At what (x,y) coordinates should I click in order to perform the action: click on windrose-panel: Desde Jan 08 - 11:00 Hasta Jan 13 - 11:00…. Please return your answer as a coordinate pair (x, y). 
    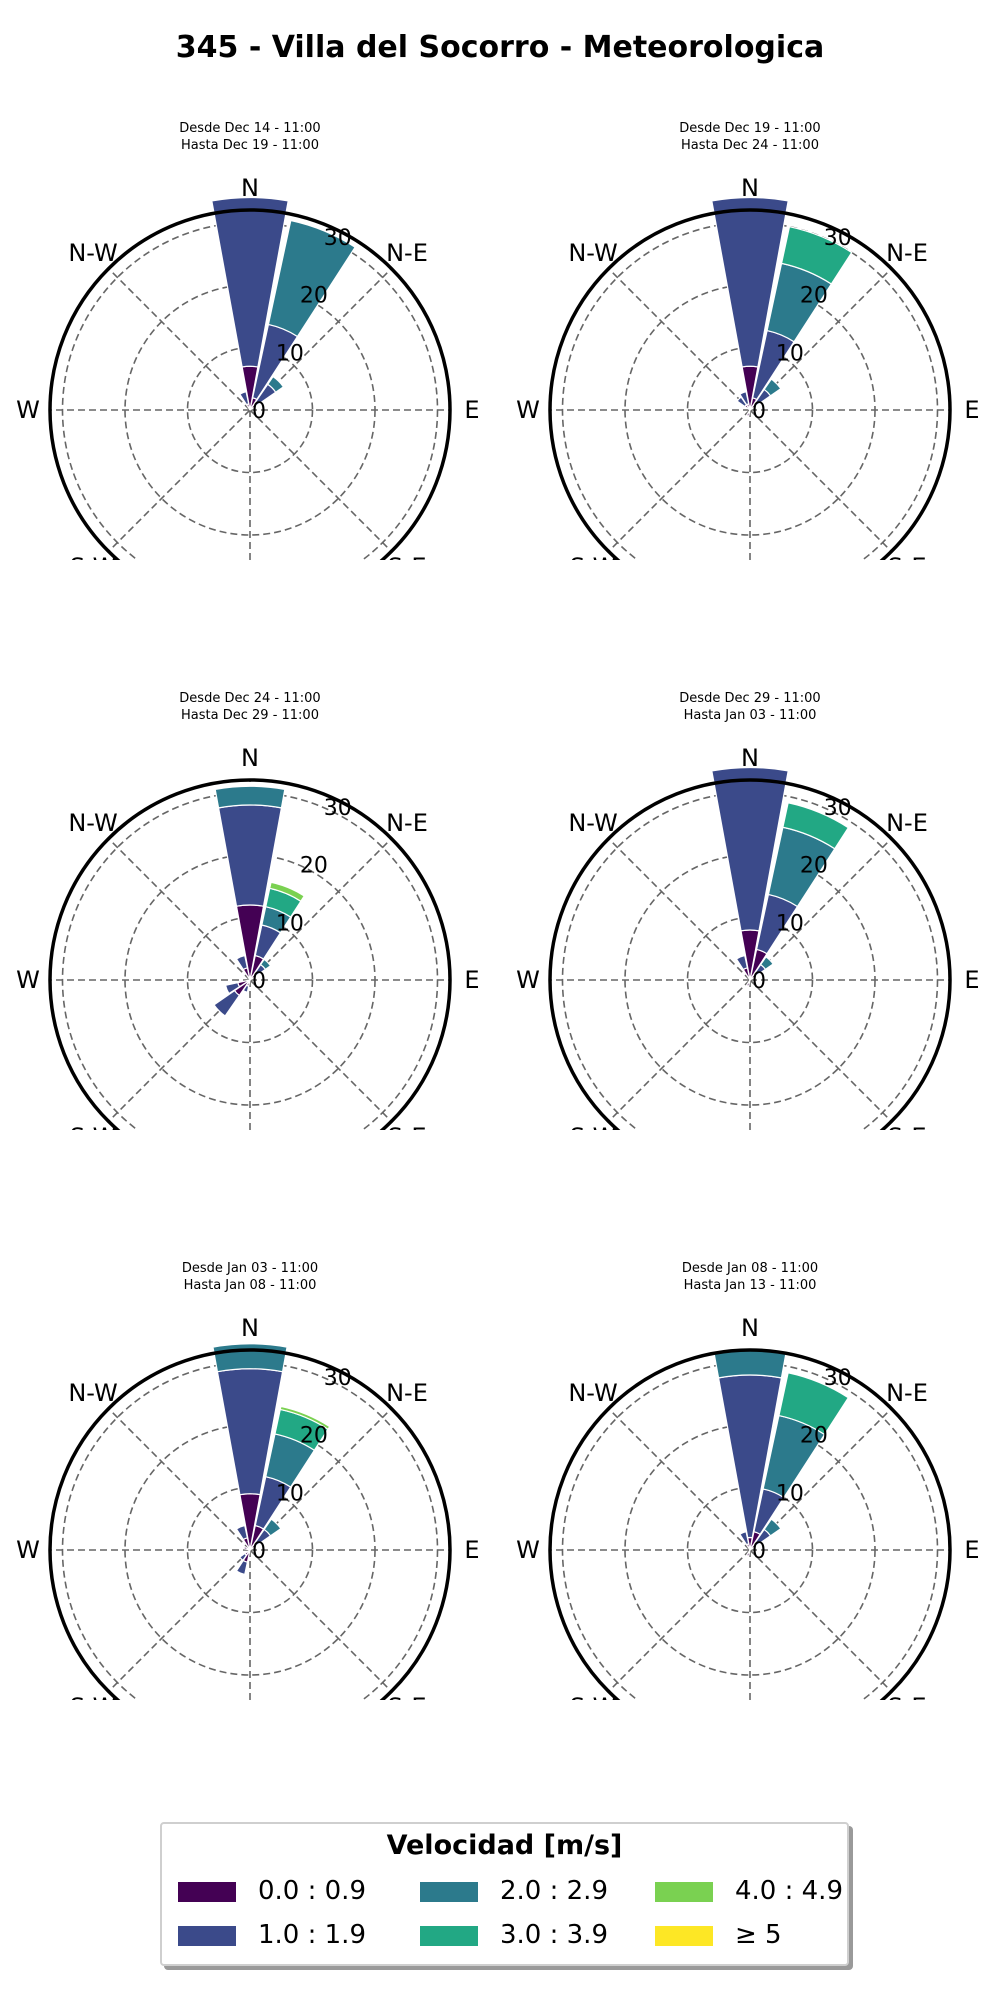
    Looking at the image, I should click on (750, 1420).